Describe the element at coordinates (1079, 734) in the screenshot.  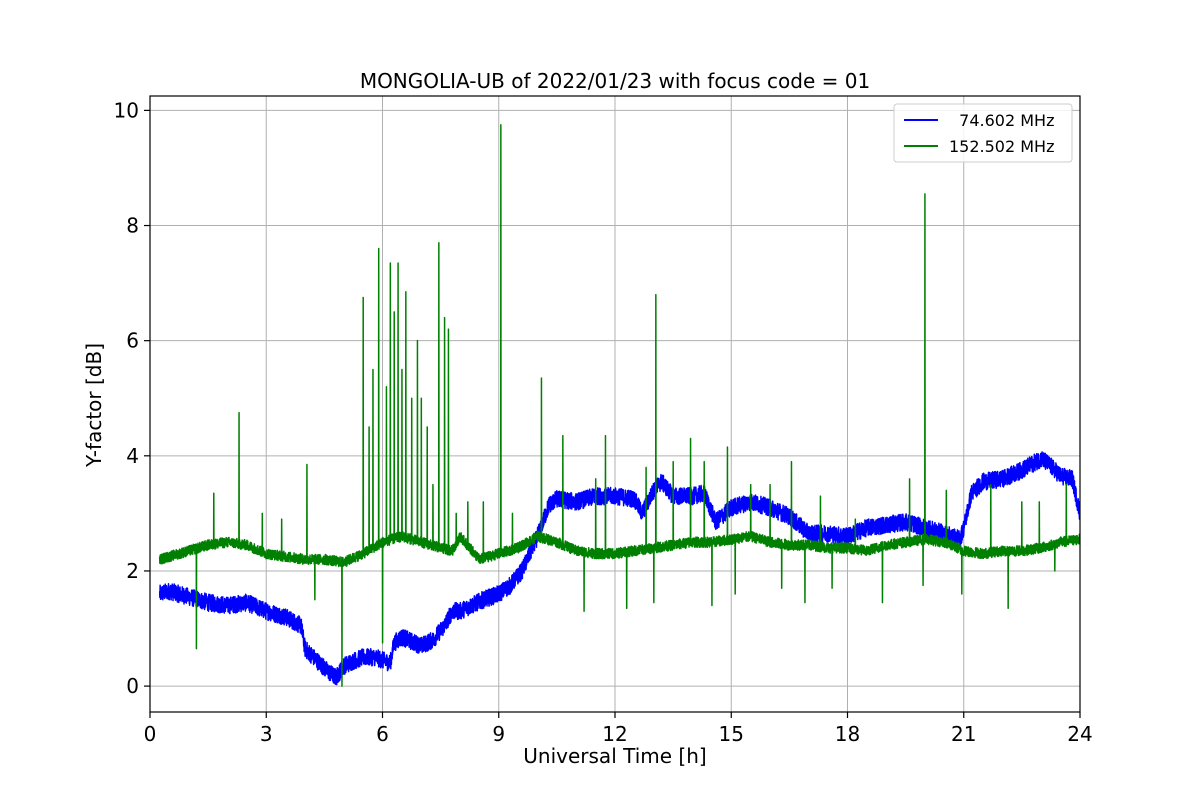
I see `x-tick-label: 24` at that location.